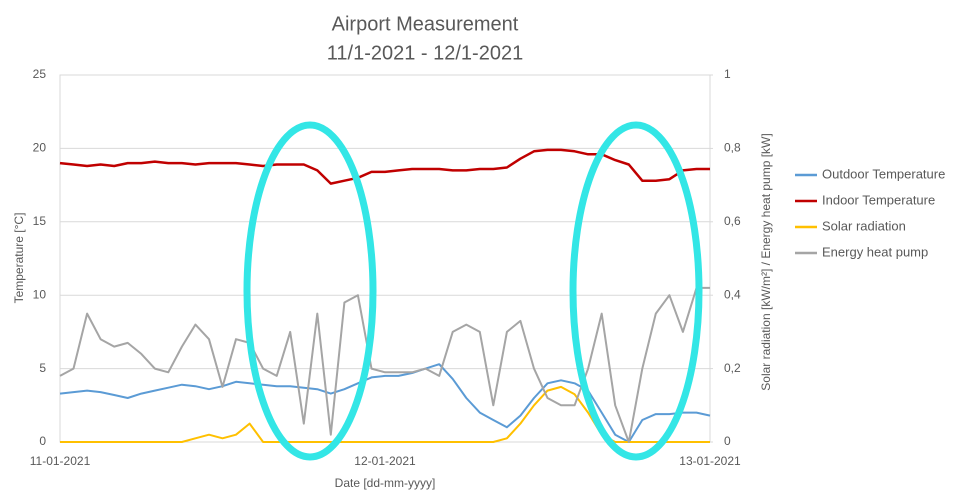 The image size is (974, 502). I want to click on legend-label: Indoor Temperature, so click(878, 199).